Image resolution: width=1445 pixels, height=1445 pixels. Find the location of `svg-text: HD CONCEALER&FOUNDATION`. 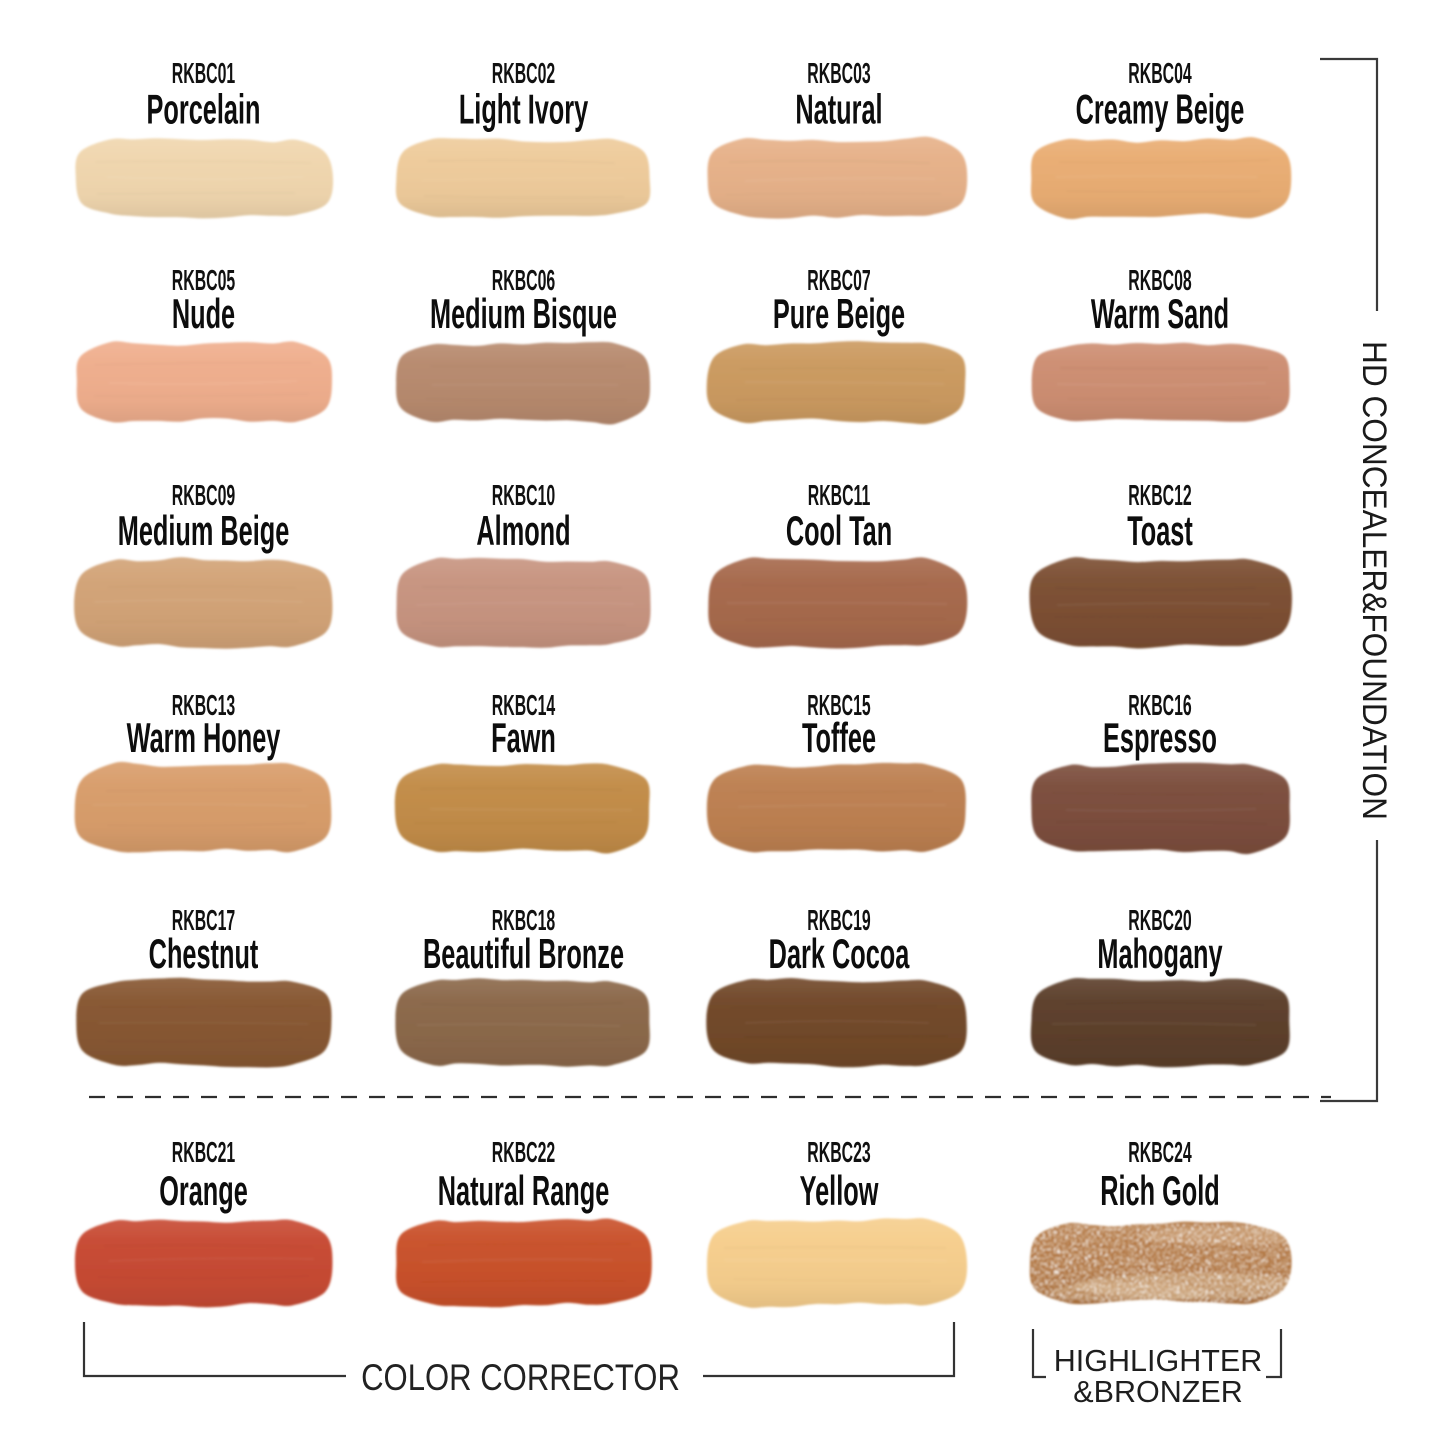

svg-text: HD CONCEALER&FOUNDATION is located at coordinates (1374, 580).